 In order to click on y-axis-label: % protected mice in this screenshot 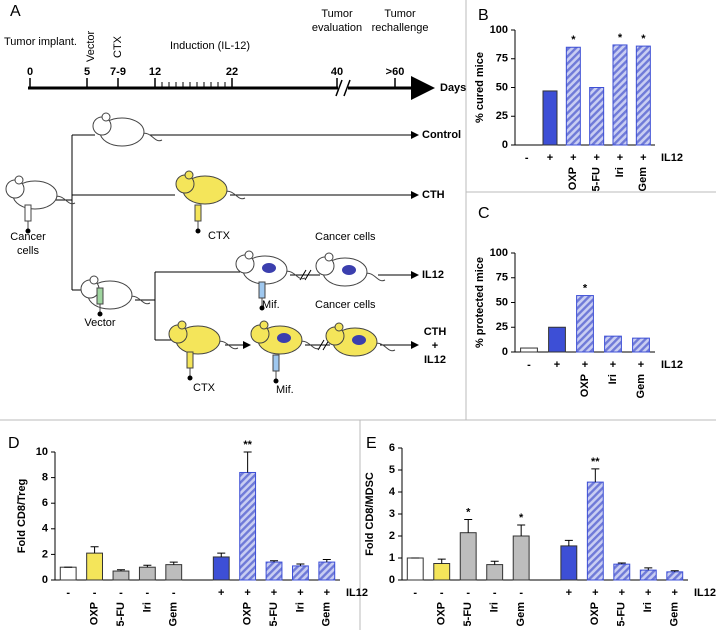, I will do `click(480, 302)`.